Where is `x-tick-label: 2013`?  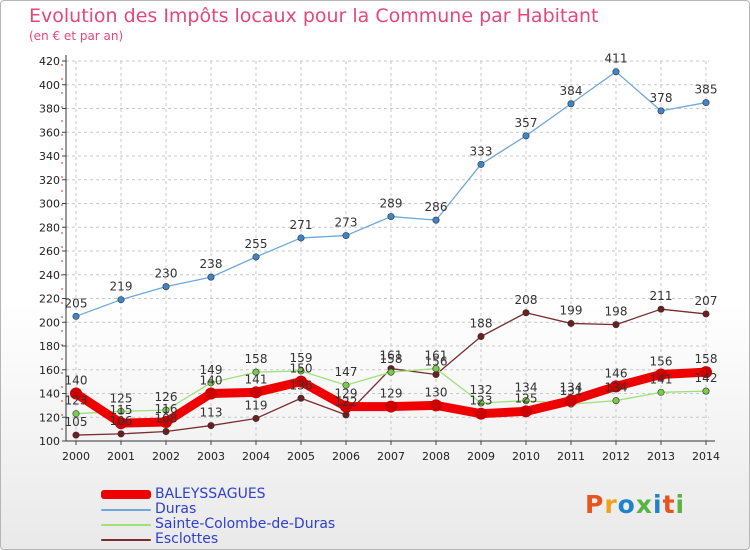 x-tick-label: 2013 is located at coordinates (661, 456).